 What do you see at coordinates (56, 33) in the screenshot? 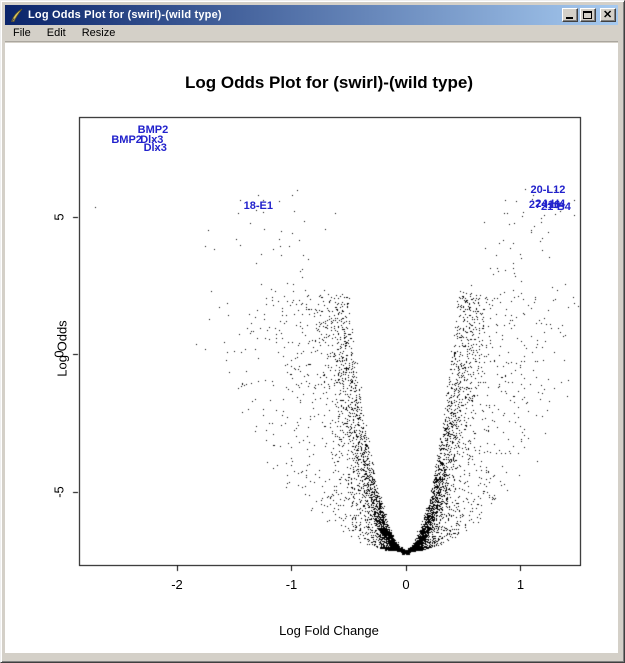
I see `menu-item-edit: Edit` at bounding box center [56, 33].